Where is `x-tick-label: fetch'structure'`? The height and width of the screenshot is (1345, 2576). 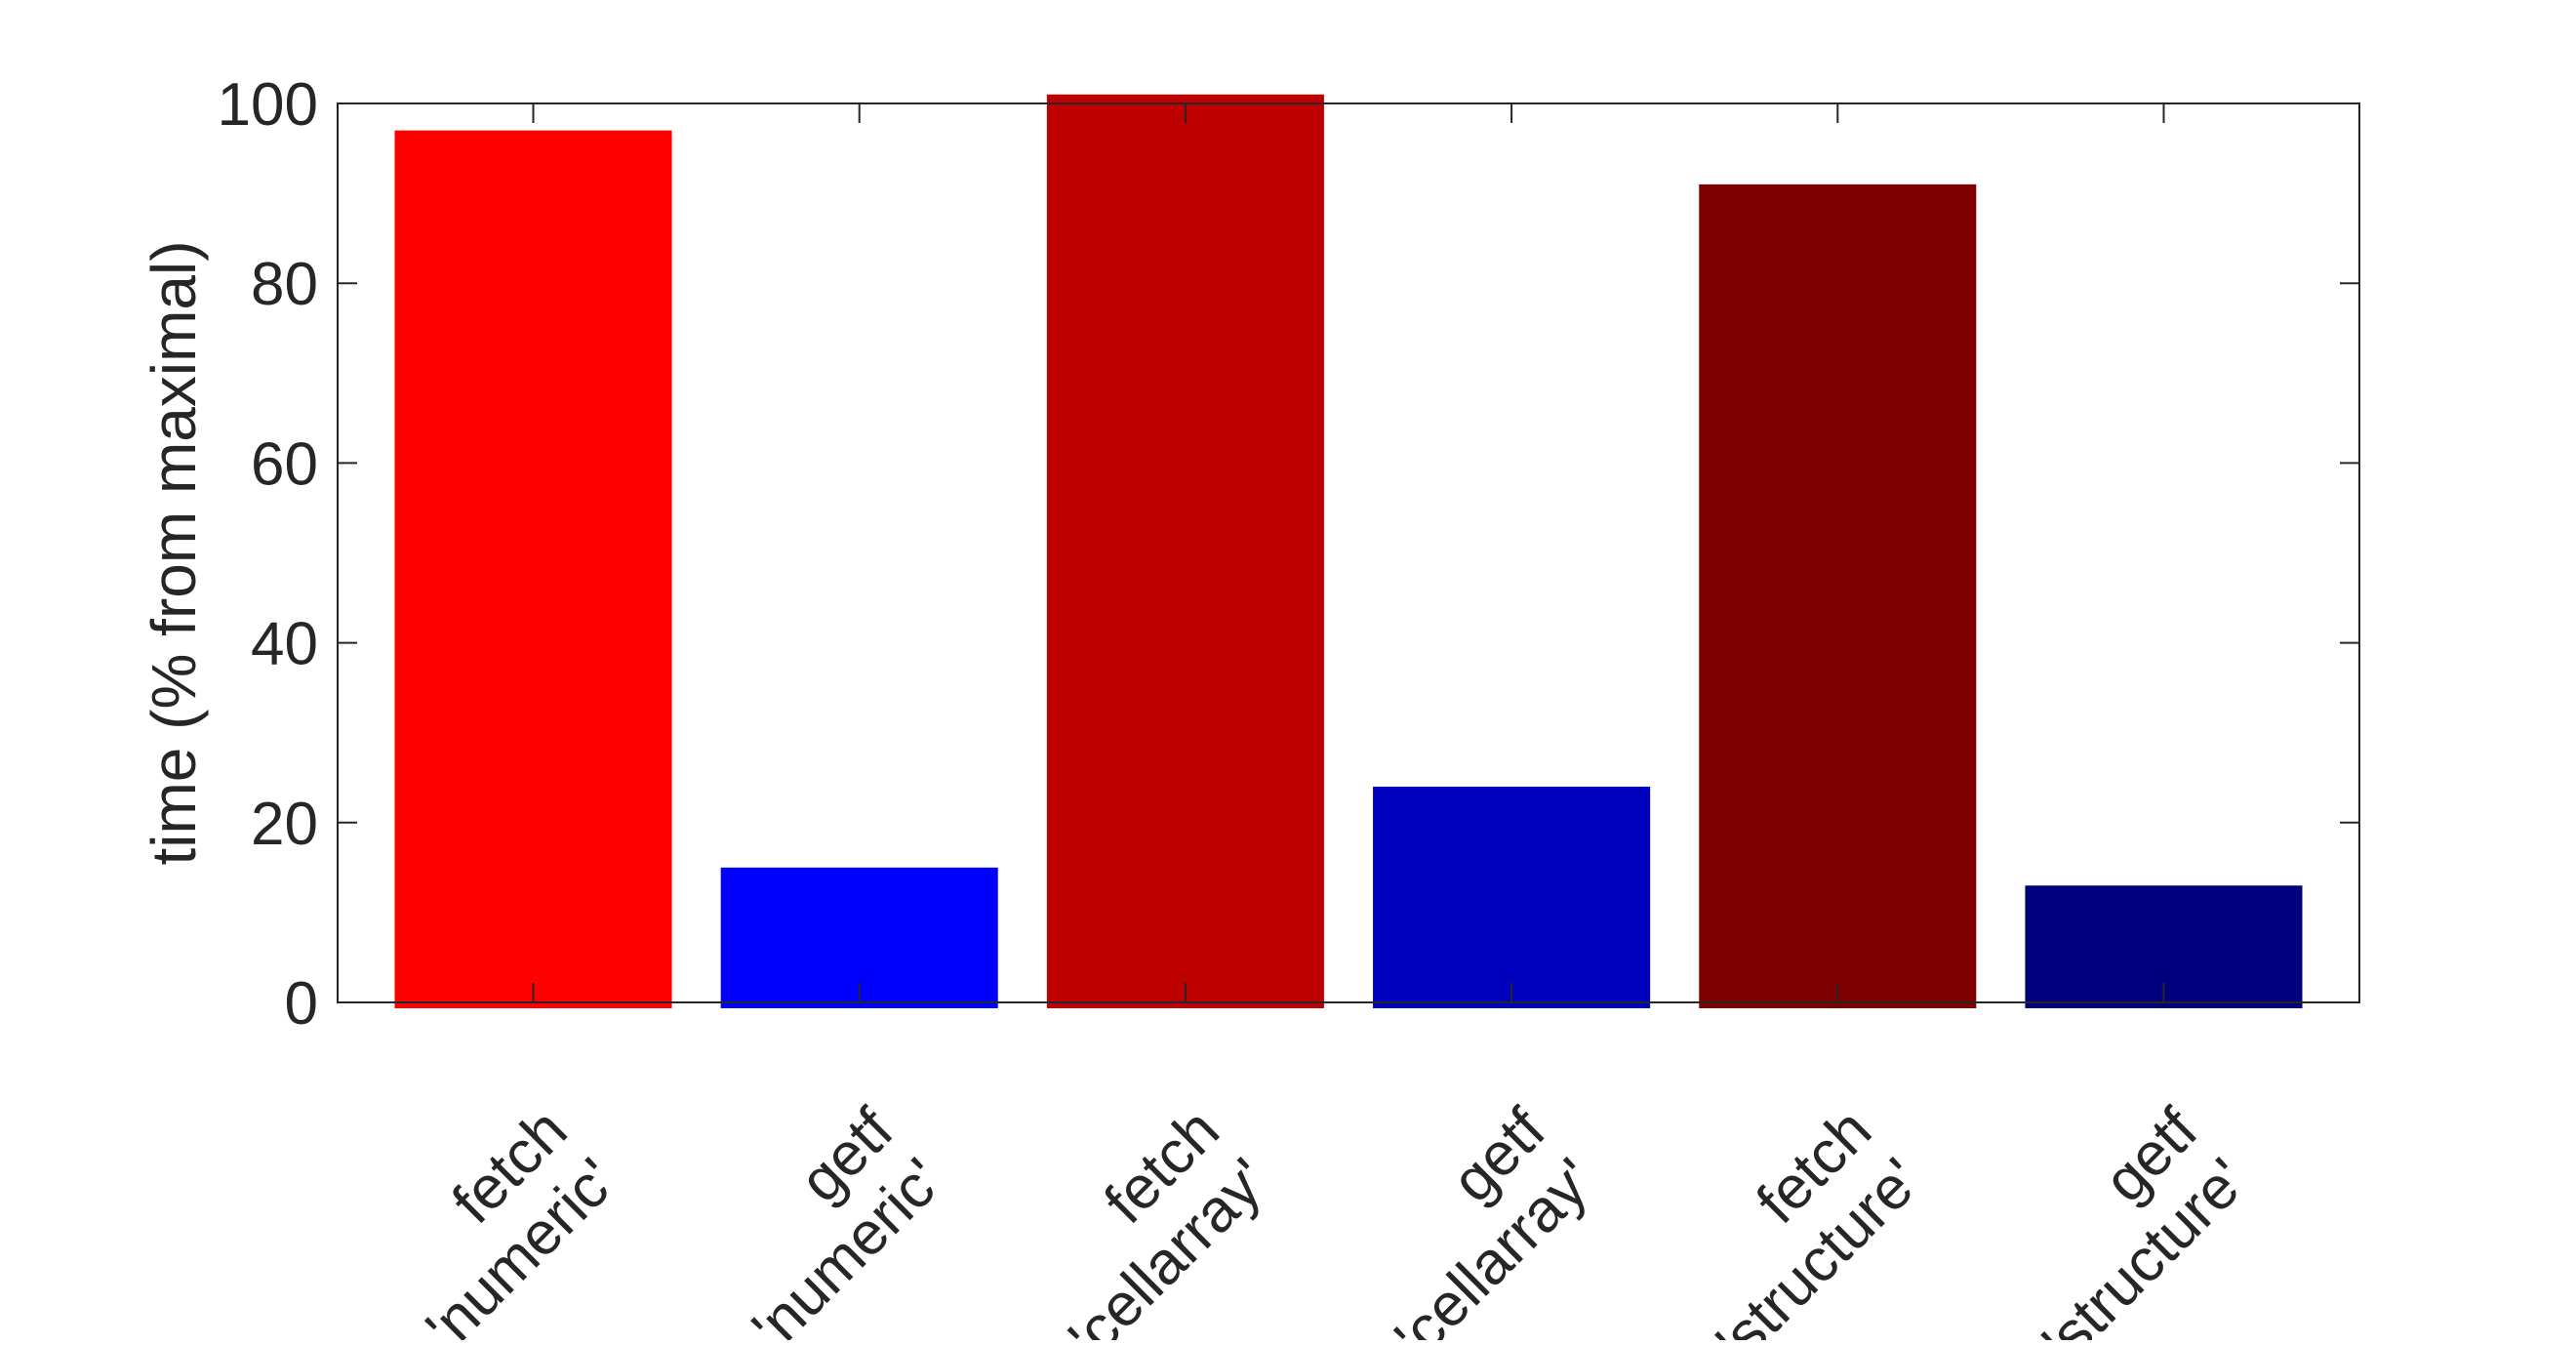 x-tick-label: fetch'structure' is located at coordinates (1794, 1220).